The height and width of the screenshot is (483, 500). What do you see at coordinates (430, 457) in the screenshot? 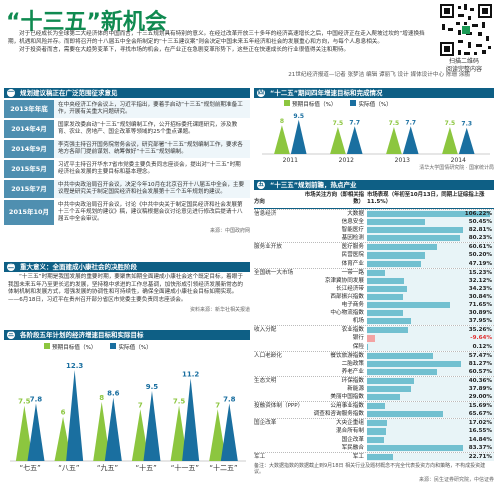
I see `row-bar-track: 22.71%` at bounding box center [430, 457].